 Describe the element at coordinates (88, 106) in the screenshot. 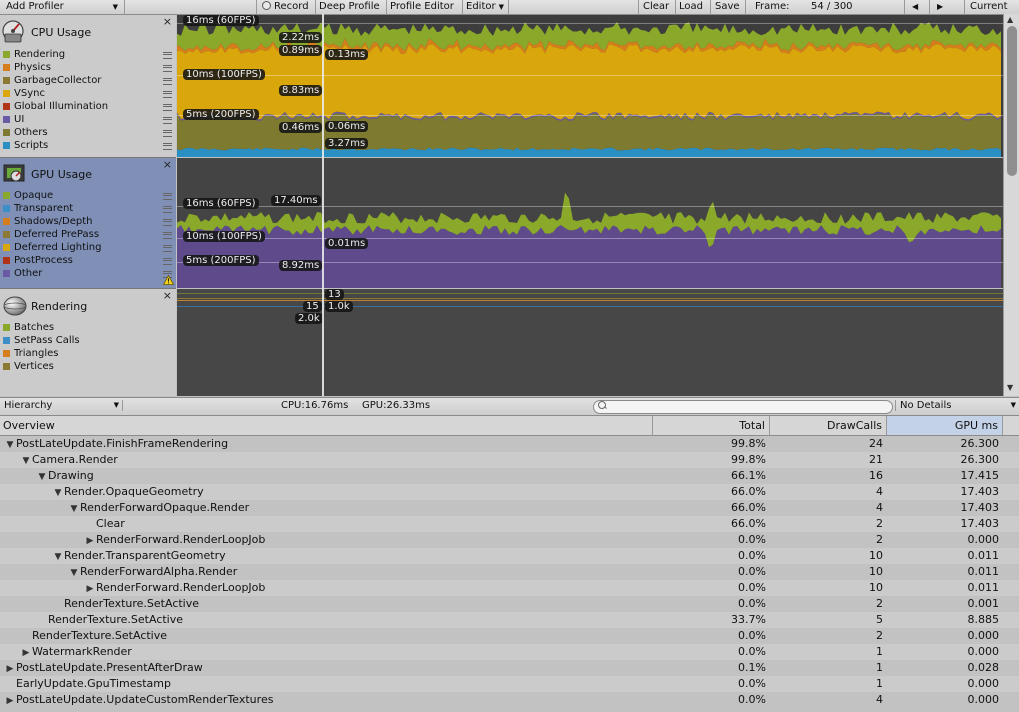

I see `cpu-legend-item: Global Illumination` at that location.